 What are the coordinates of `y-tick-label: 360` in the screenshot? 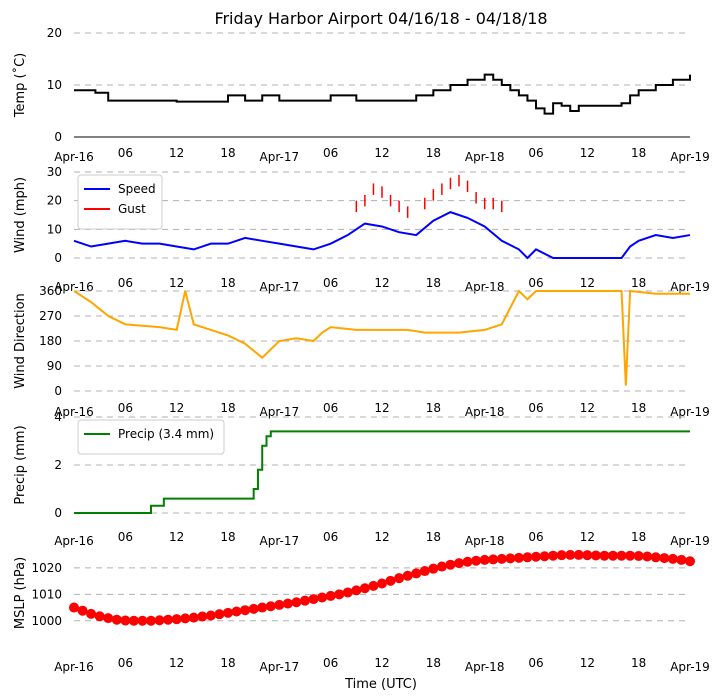 It's located at (50, 291).